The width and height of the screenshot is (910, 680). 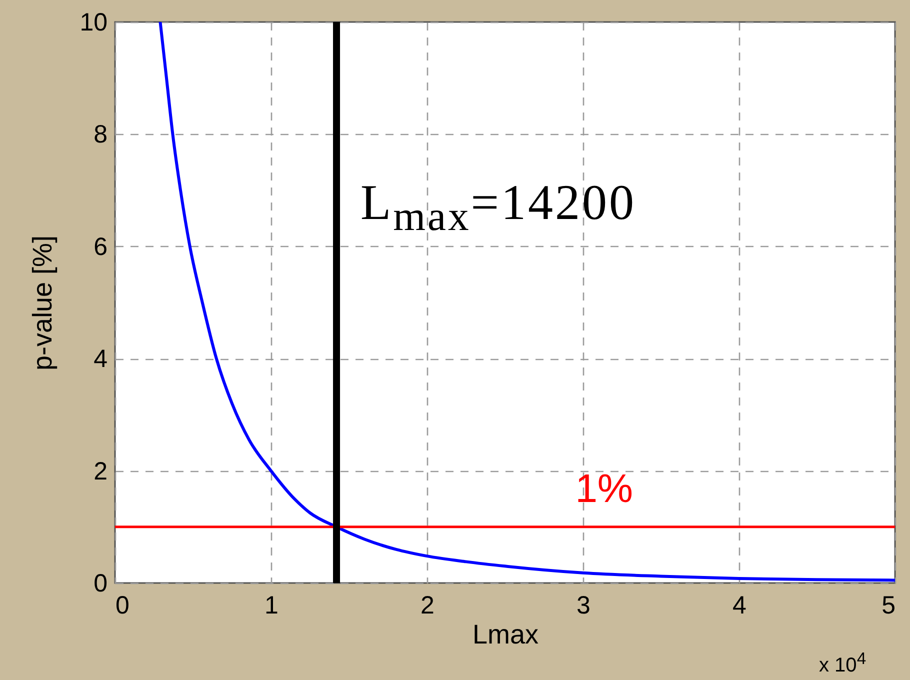 I want to click on x-tick-label: 2, so click(x=427, y=606).